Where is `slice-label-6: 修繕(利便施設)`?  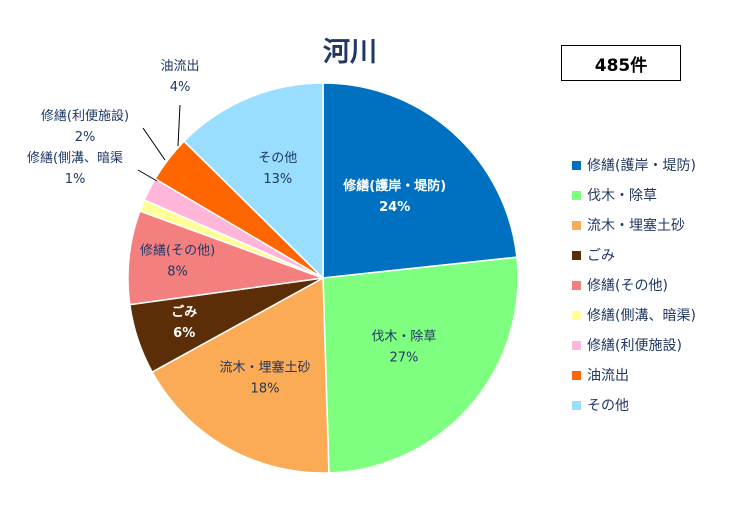 slice-label-6: 修繕(利便施設) is located at coordinates (85, 116).